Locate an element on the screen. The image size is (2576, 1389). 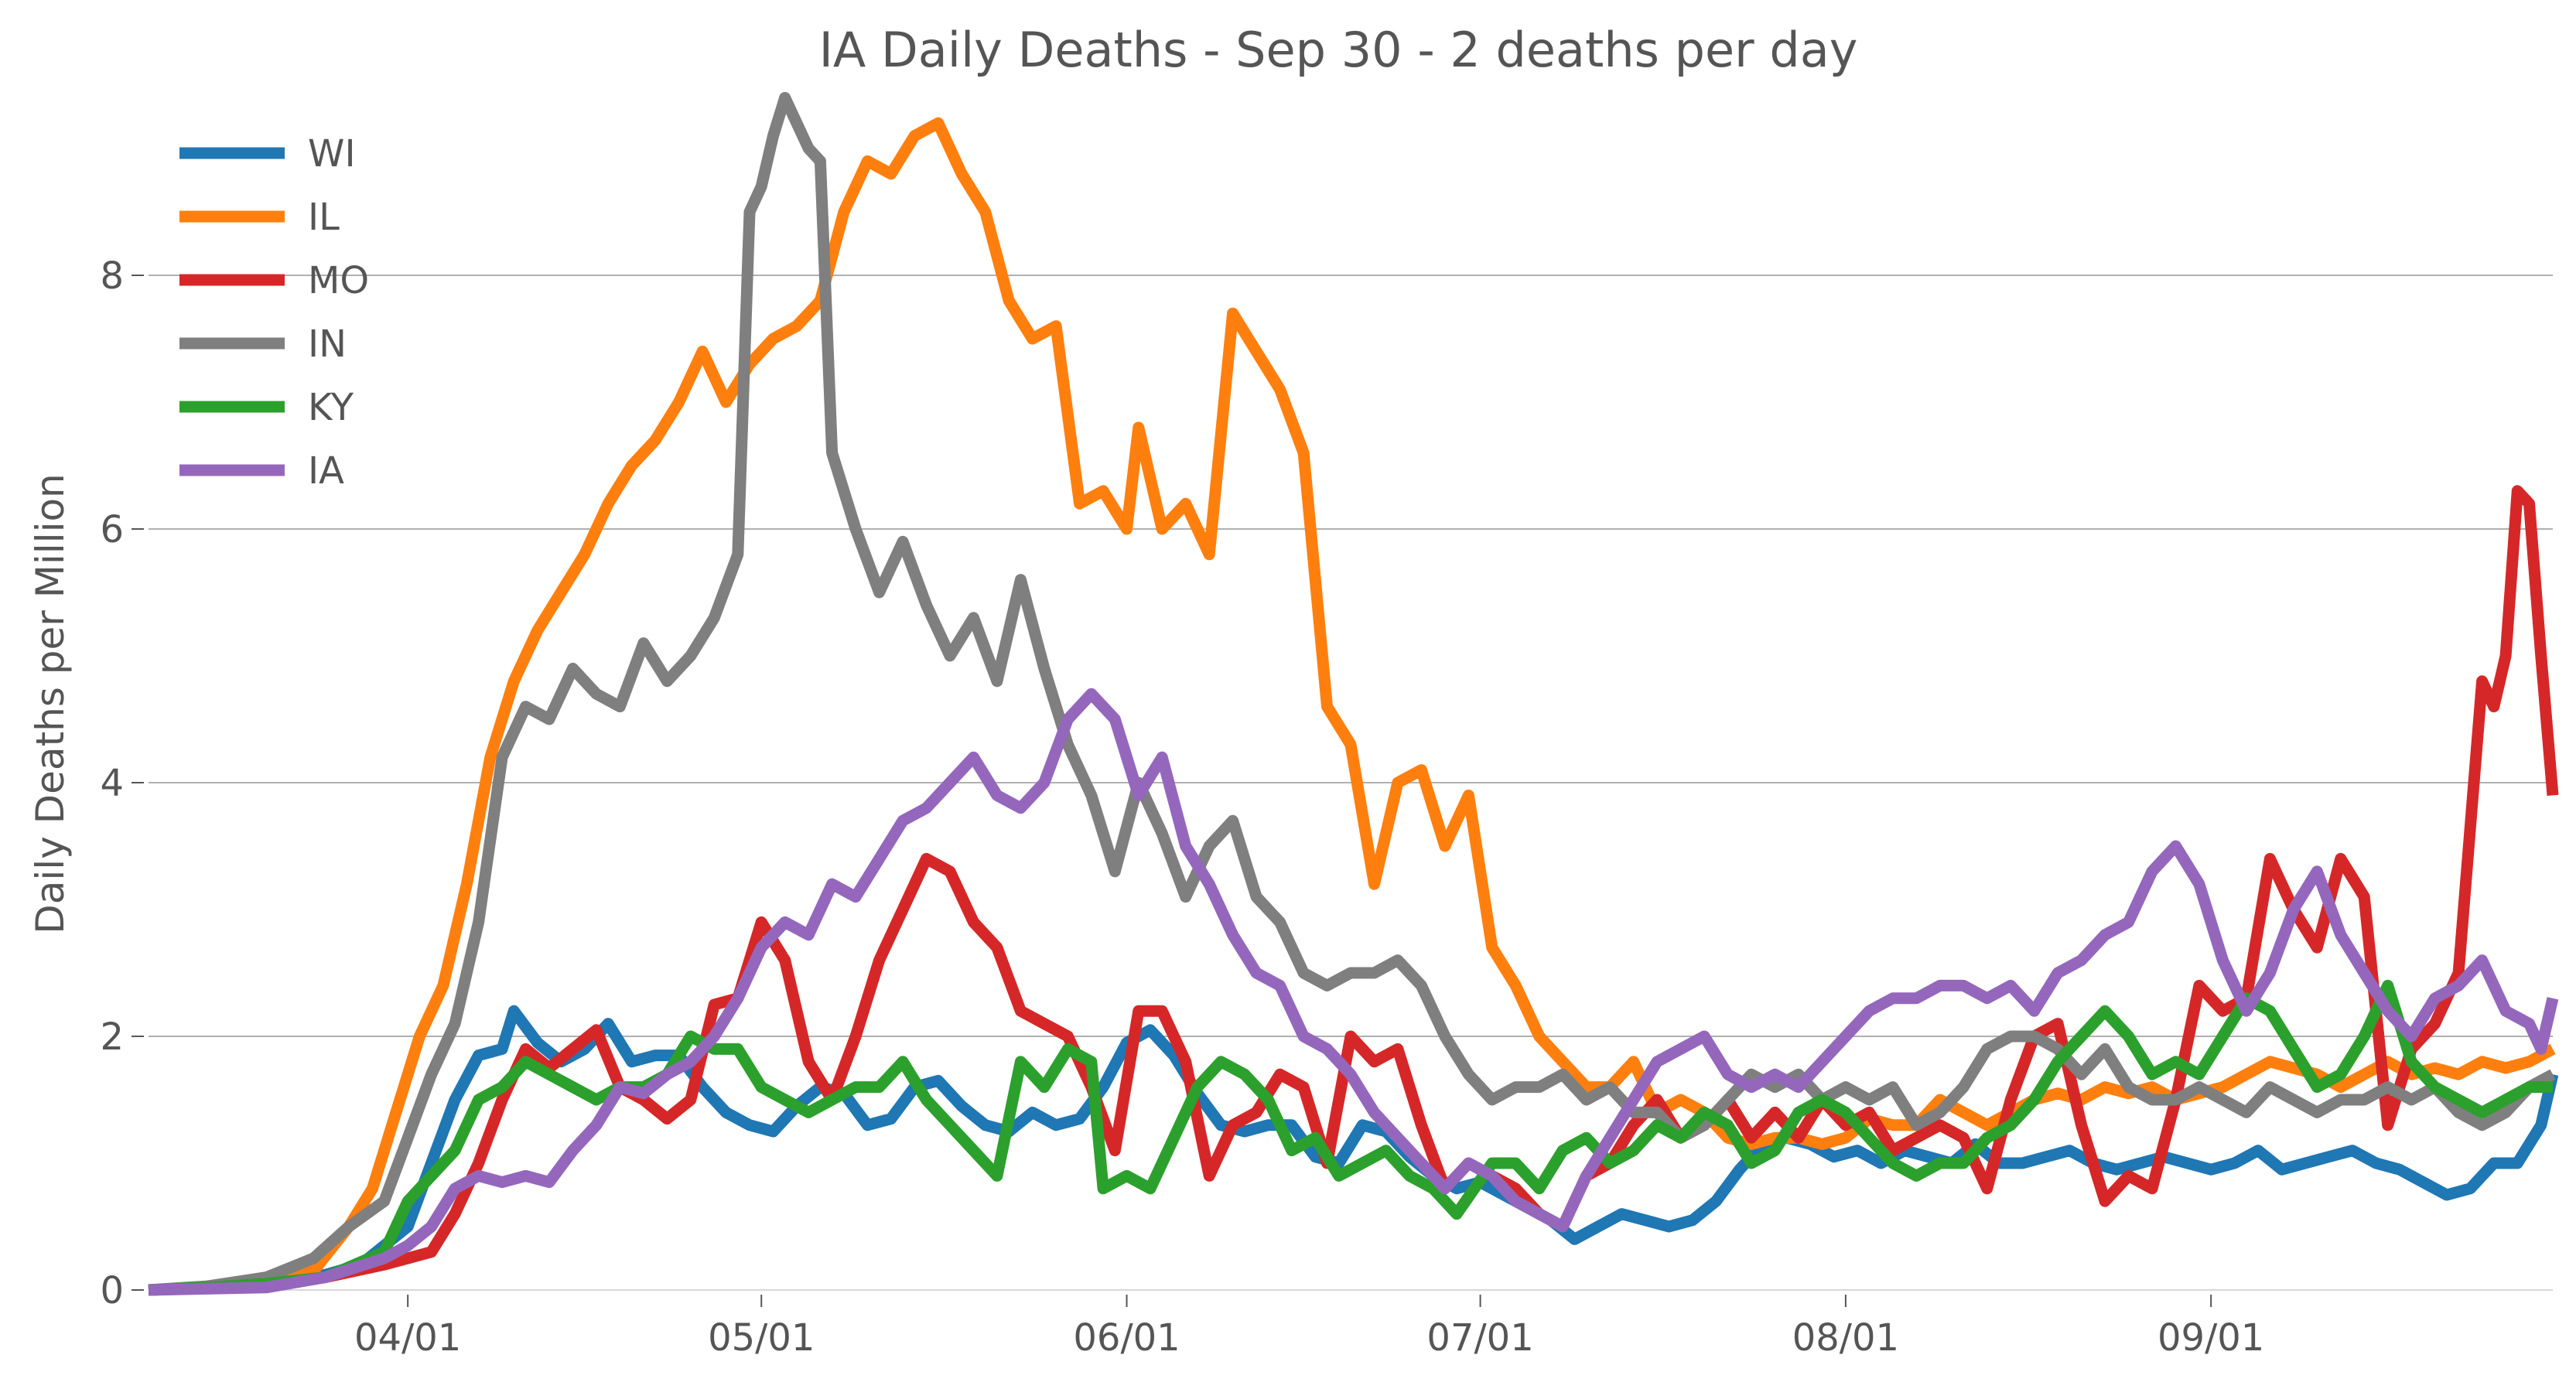
y-tick-label-4: 4 is located at coordinates (112, 783).